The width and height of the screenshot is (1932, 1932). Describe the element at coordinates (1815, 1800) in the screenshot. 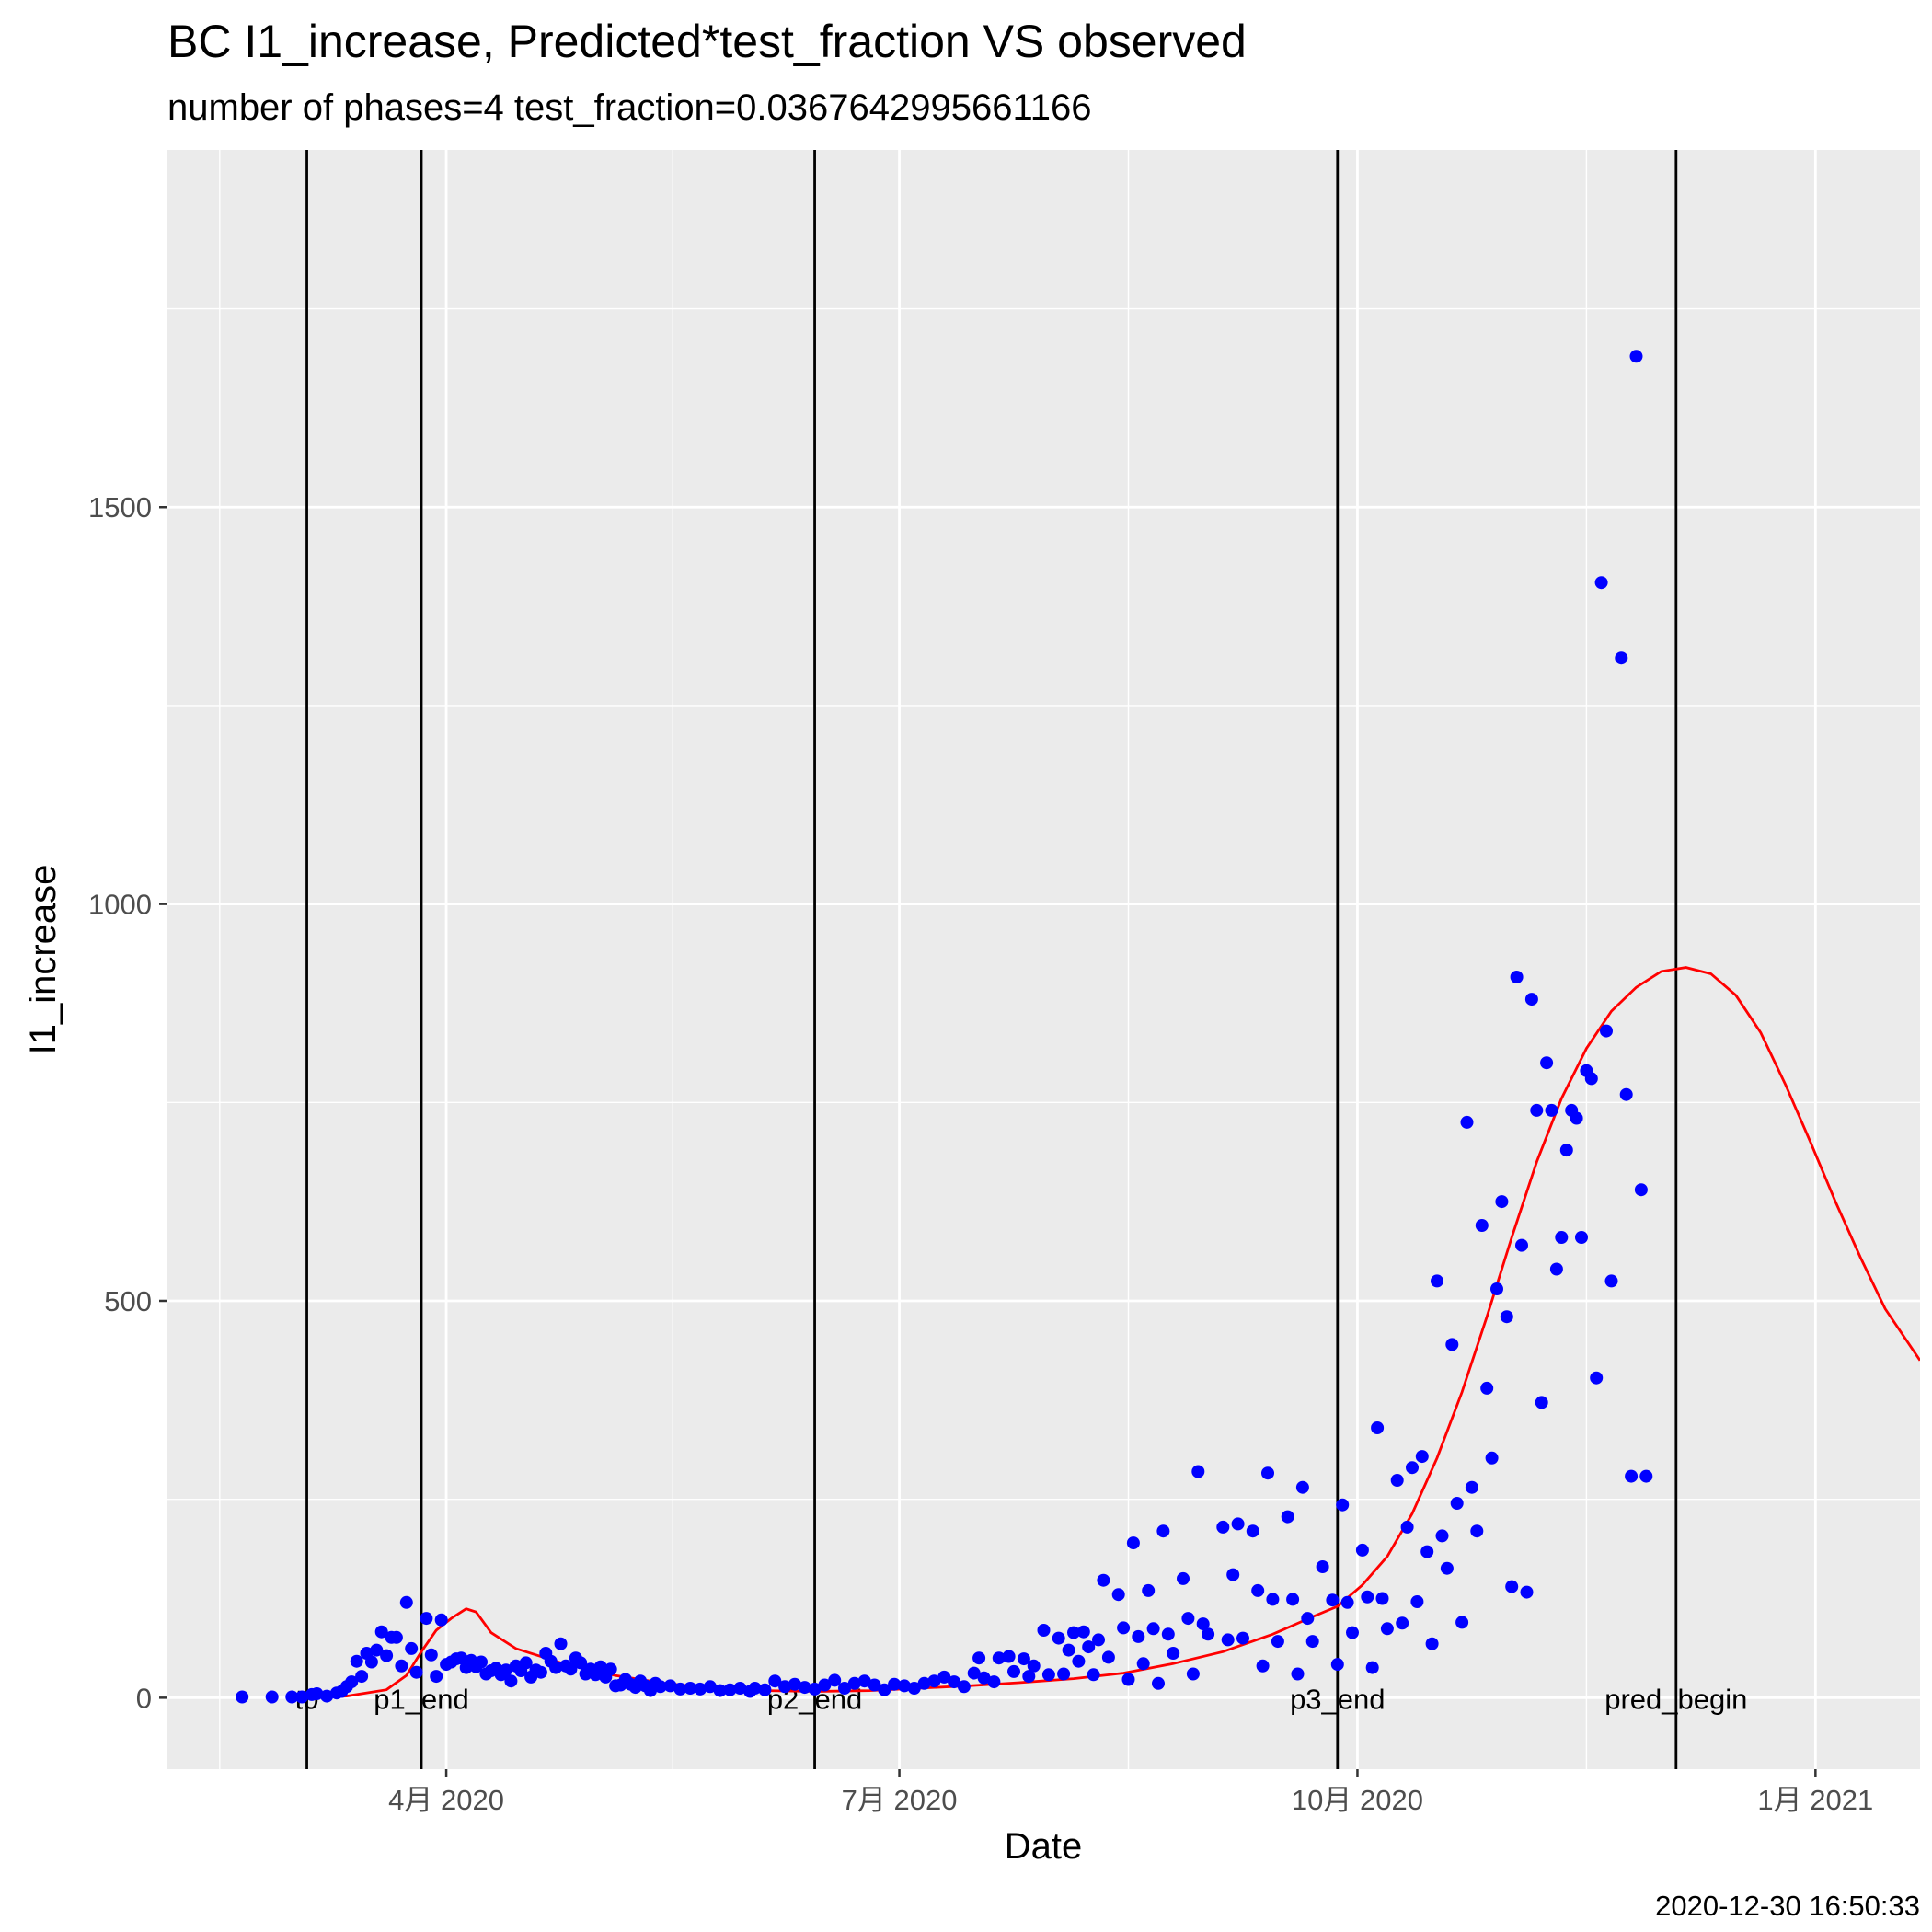

I see `x-tick-label: 1月 2021` at that location.